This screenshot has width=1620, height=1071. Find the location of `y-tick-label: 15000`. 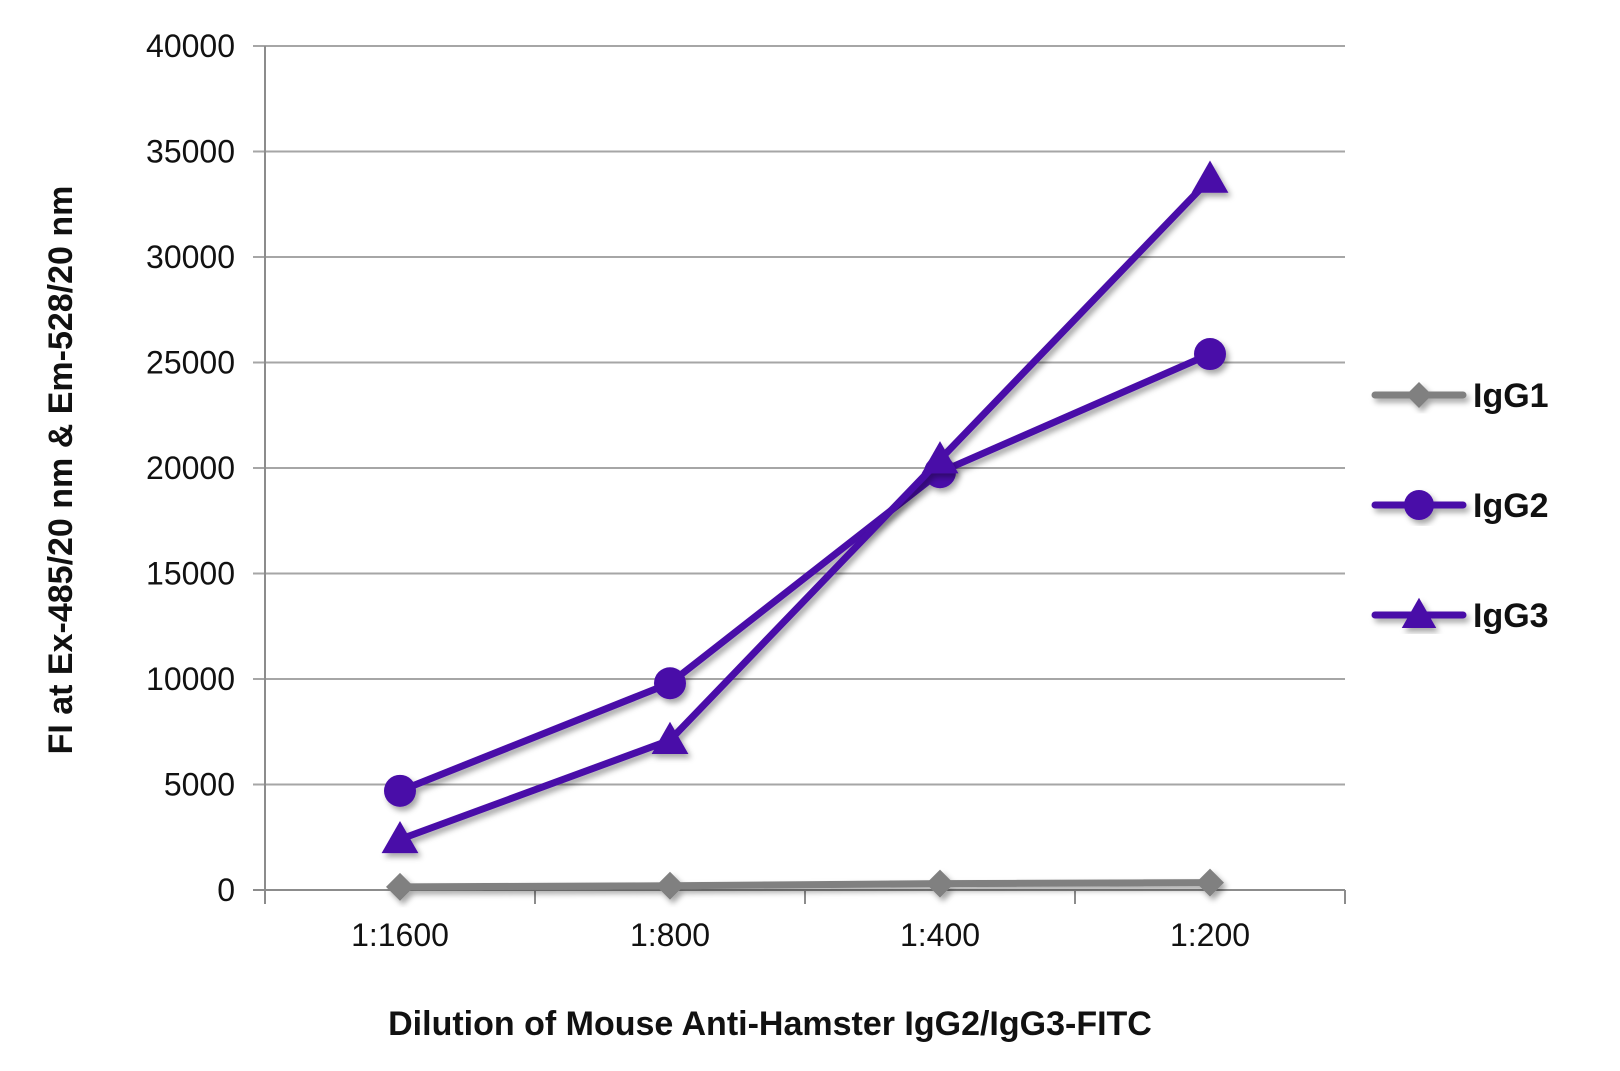

y-tick-label: 15000 is located at coordinates (190, 574).